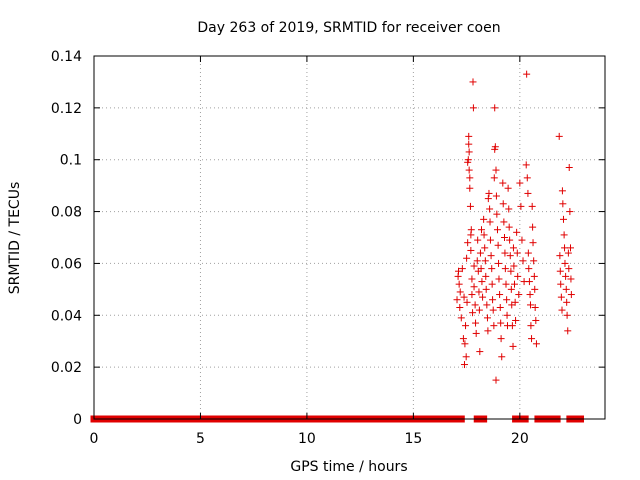 Image resolution: width=640 pixels, height=480 pixels. Describe the element at coordinates (94, 439) in the screenshot. I see `x-tick-label: 0` at that location.